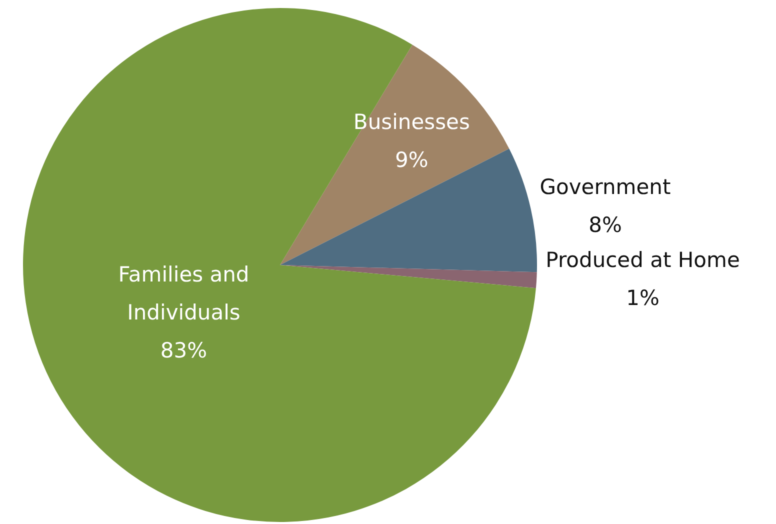  What do you see at coordinates (184, 350) in the screenshot?
I see `data-label: 83%` at bounding box center [184, 350].